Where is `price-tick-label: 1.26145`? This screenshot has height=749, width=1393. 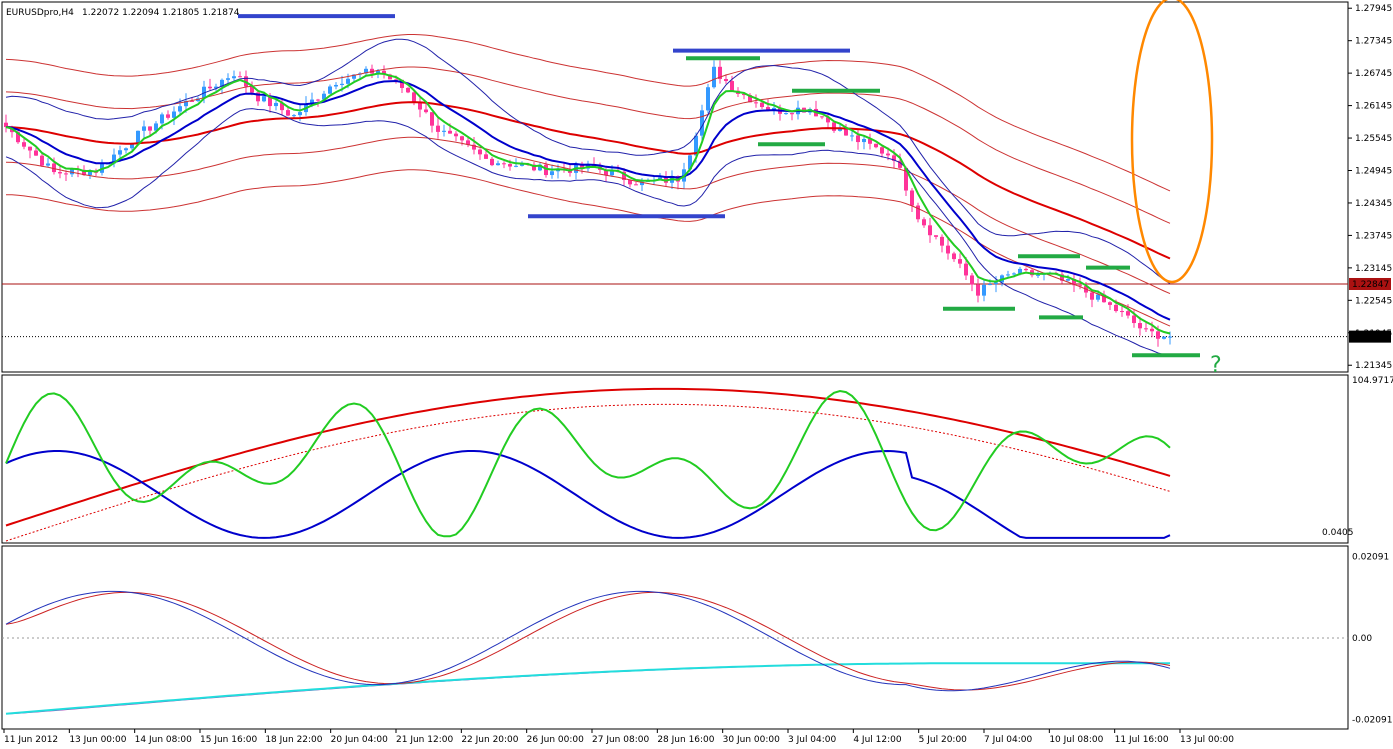
price-tick-label: 1.26145 is located at coordinates (1373, 107).